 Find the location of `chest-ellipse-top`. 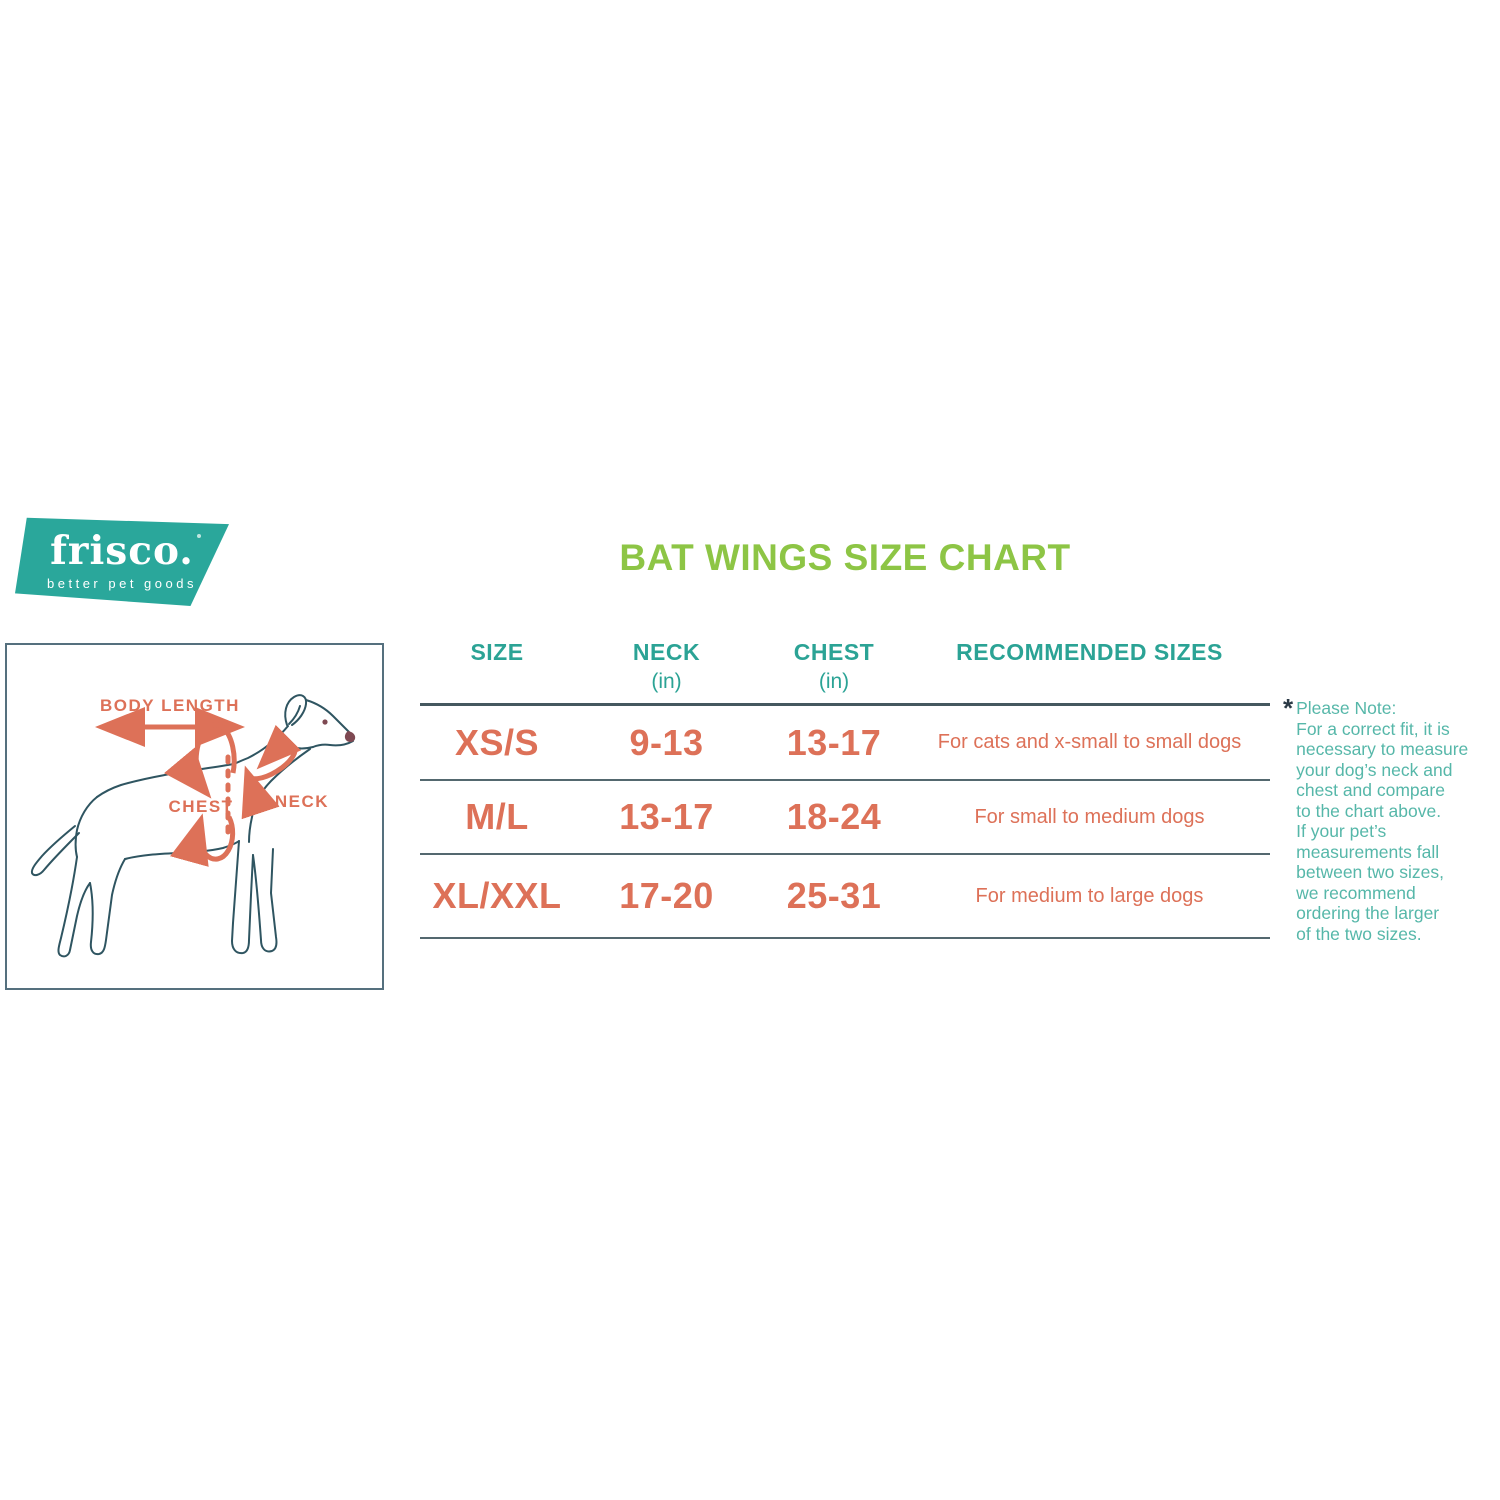

chest-ellipse-top is located at coordinates (200, 760).